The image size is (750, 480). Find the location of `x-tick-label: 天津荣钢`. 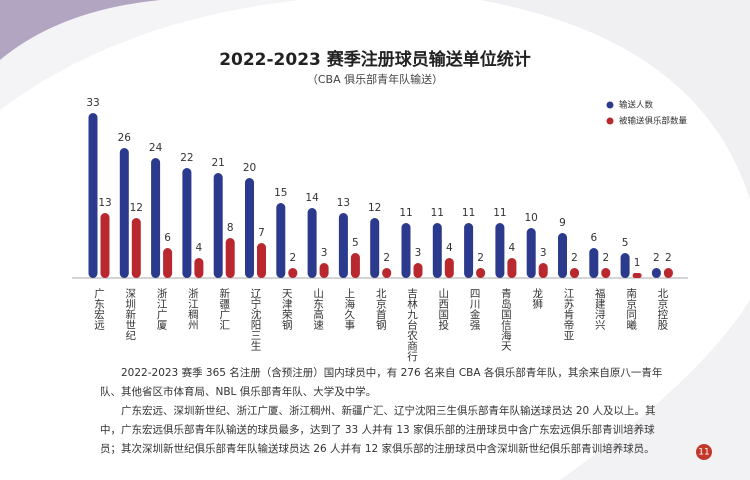

x-tick-label: 天津荣钢 is located at coordinates (287, 309).